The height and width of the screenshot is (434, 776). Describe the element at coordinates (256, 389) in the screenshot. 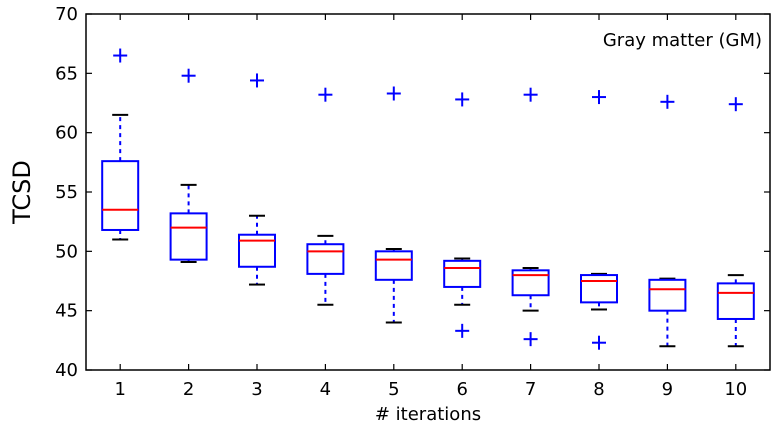

I see `x-tick-label: 3` at that location.